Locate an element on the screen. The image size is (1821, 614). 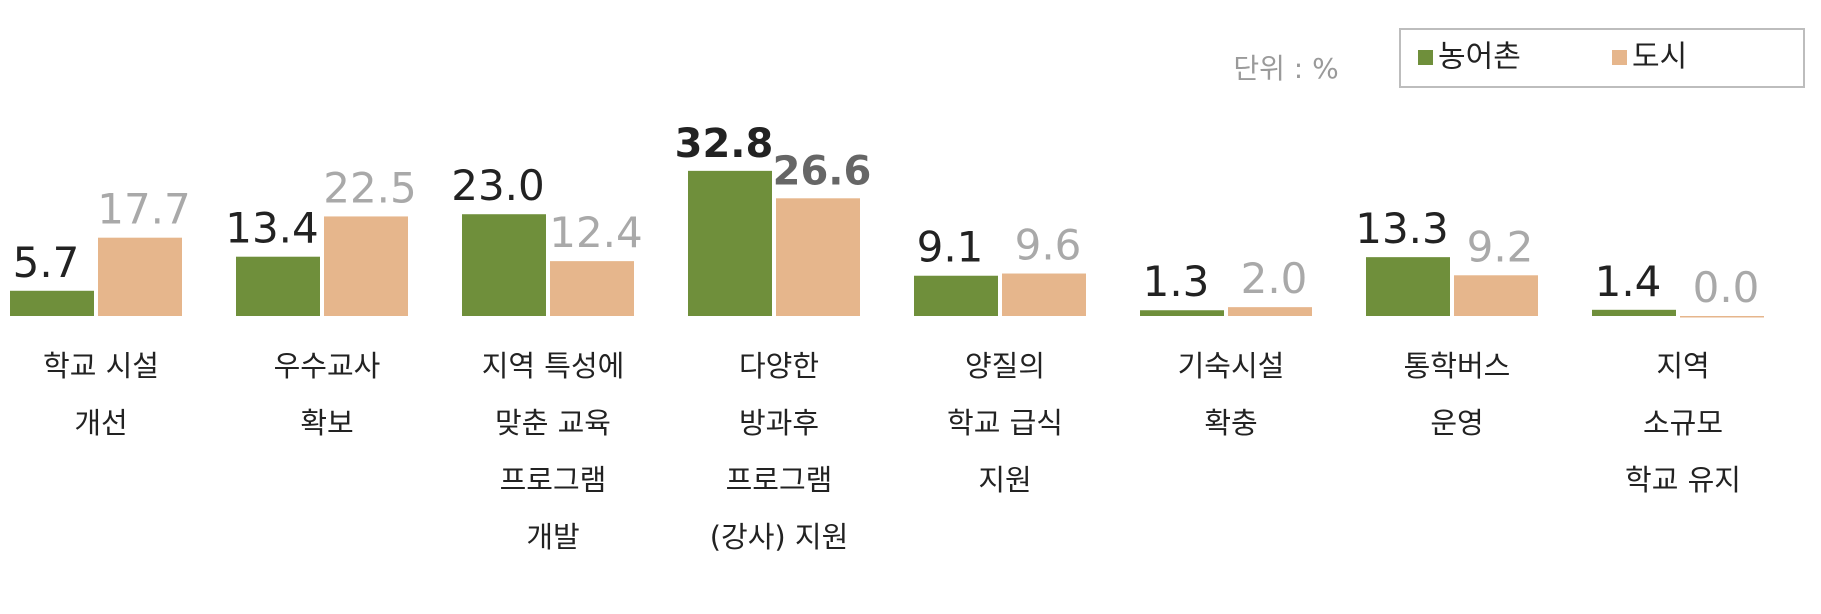
legend-label: 농어촌 is located at coordinates (1479, 57).